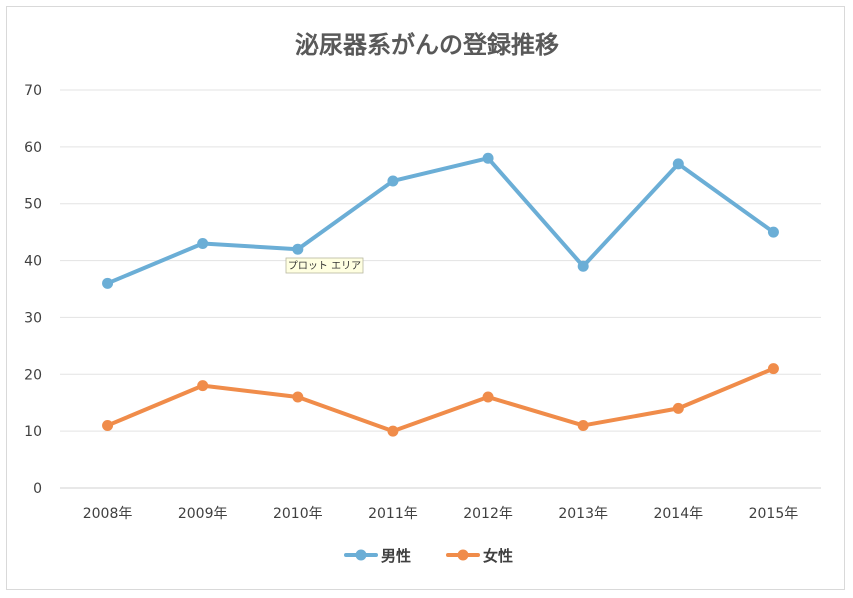 The height and width of the screenshot is (598, 853). Describe the element at coordinates (441, 514) in the screenshot. I see `x-axis-ticks: 2008年 2009年 2010年 2011年 2012年 2013年 2014年 2015年` at that location.